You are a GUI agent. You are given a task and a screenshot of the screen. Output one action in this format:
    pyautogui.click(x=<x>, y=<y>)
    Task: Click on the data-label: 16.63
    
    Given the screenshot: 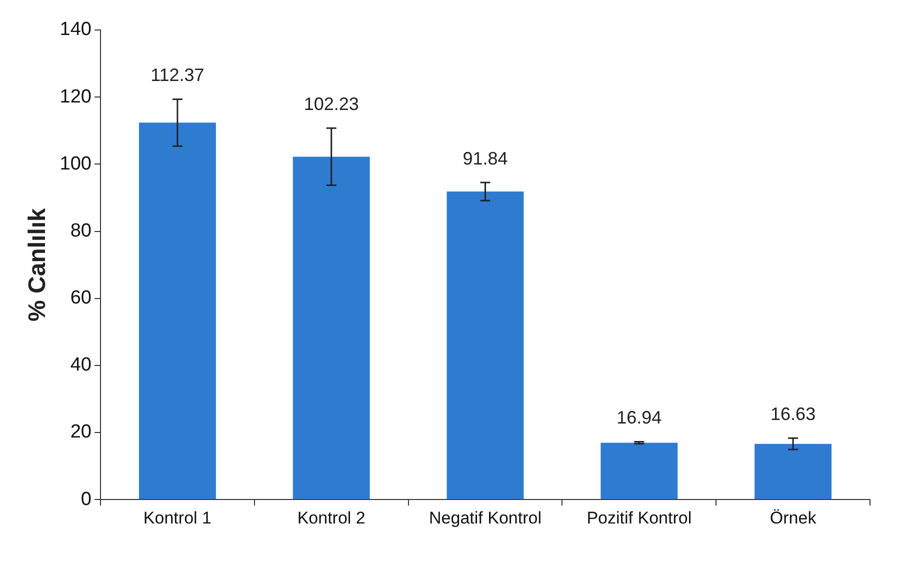 What is the action you would take?
    pyautogui.click(x=793, y=414)
    